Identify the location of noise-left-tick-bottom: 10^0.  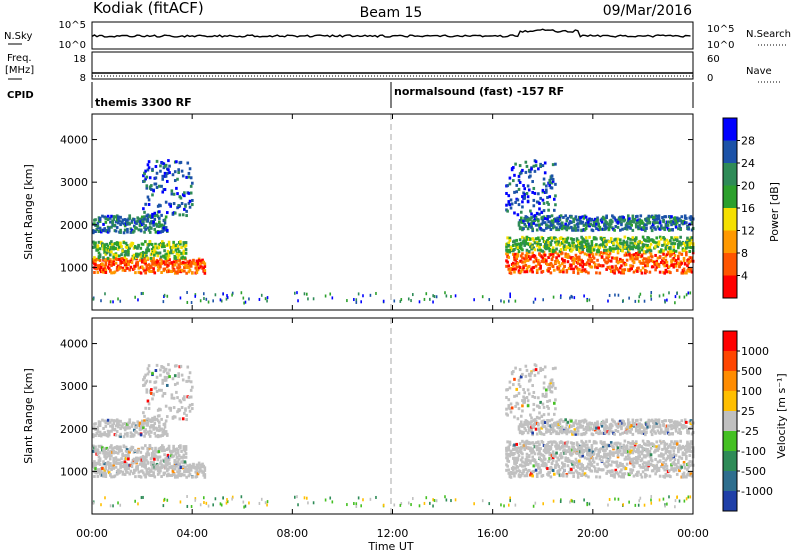
(72, 45).